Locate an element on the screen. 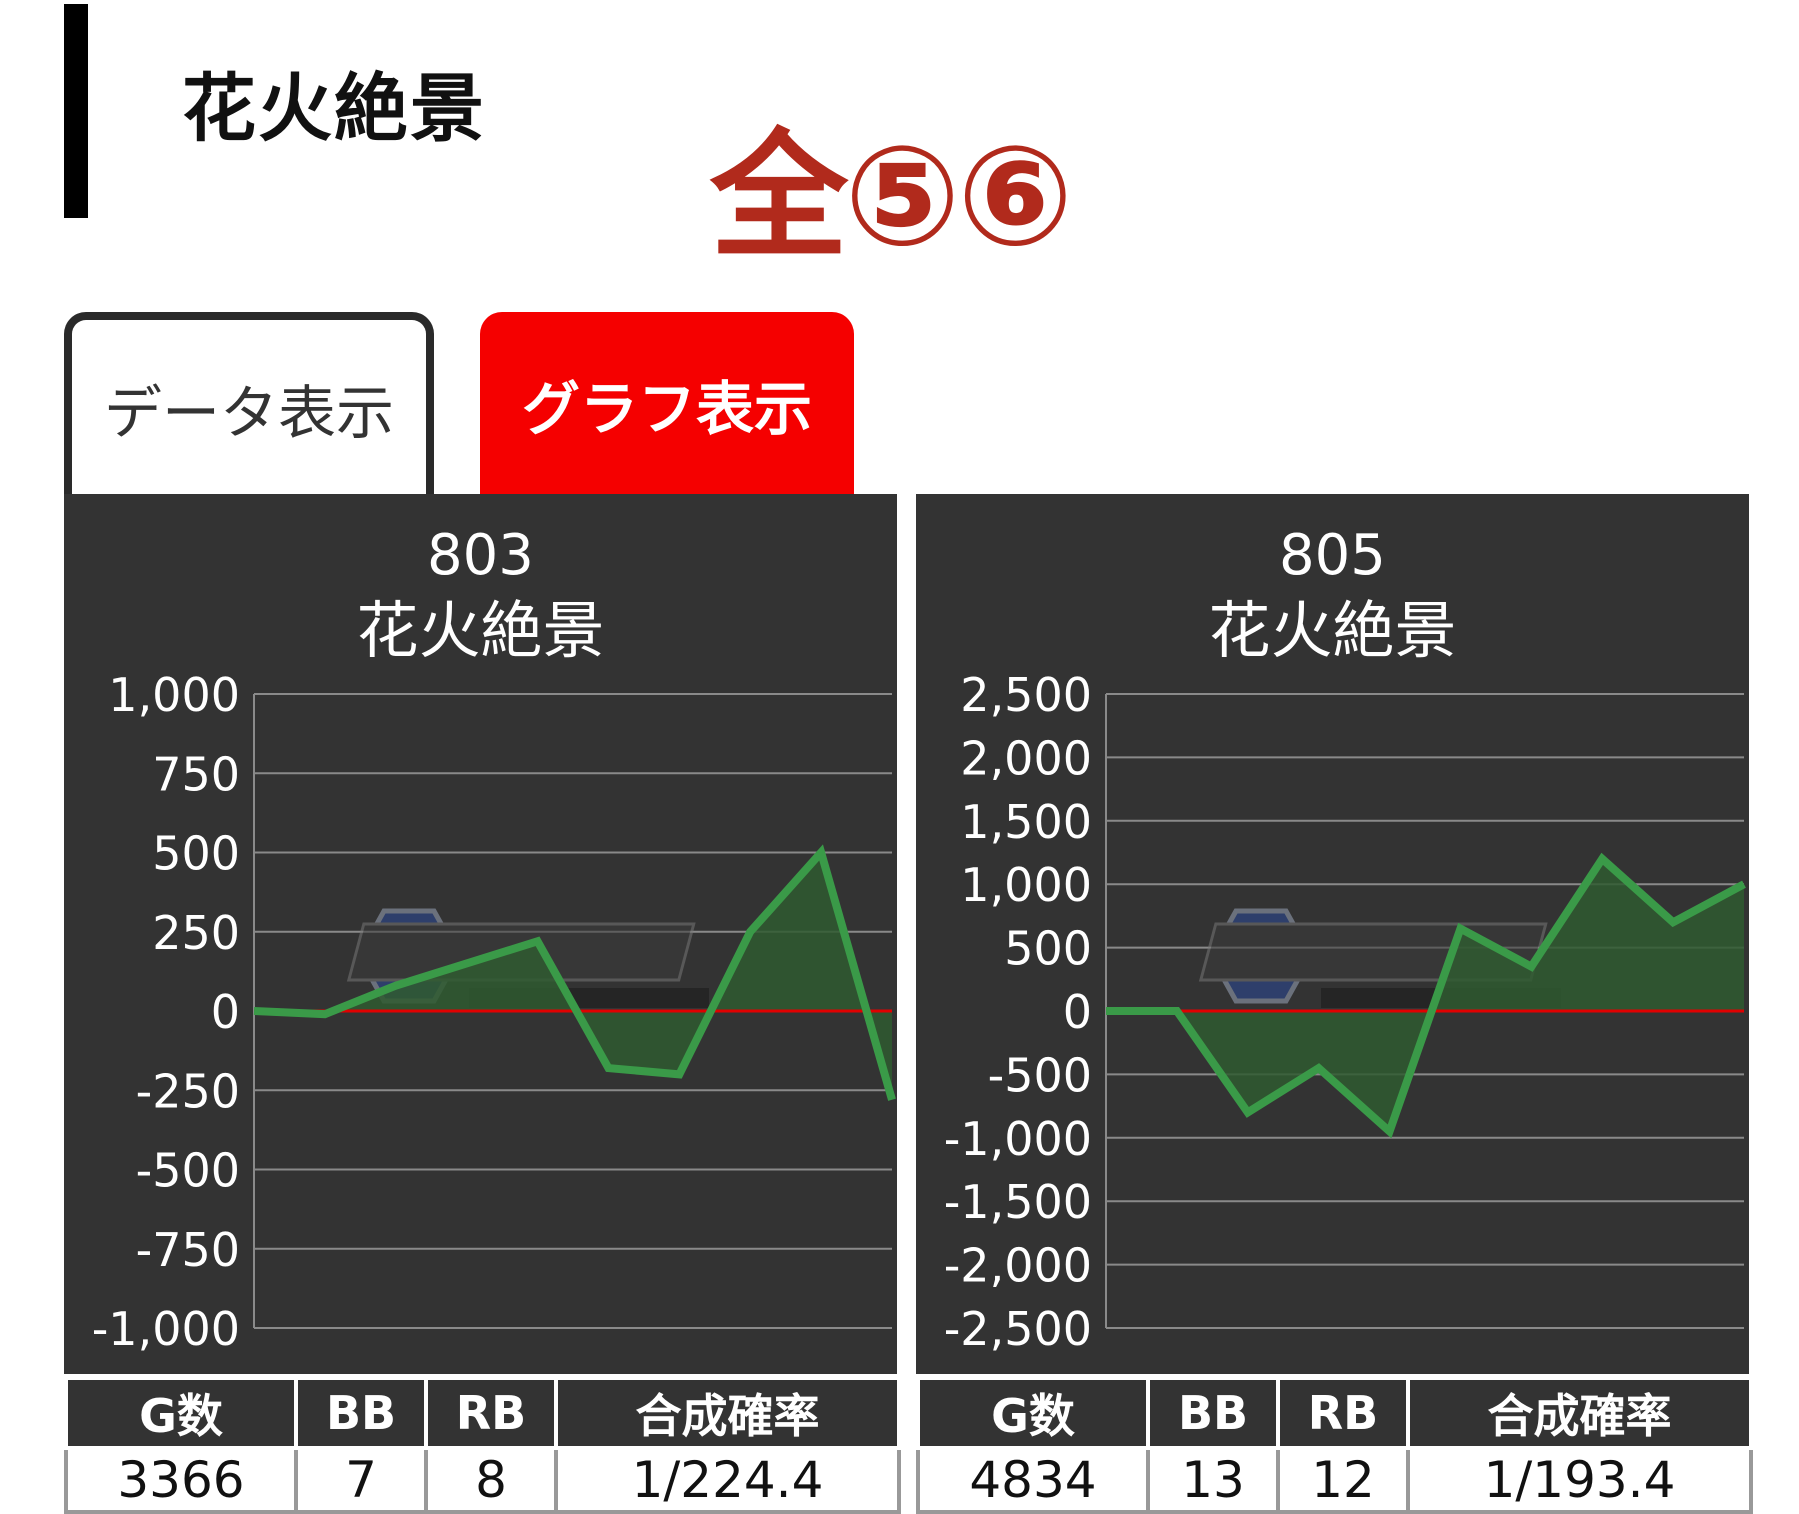  stats-value-row: 3366 7 8 1/224.4 is located at coordinates (482, 1480).